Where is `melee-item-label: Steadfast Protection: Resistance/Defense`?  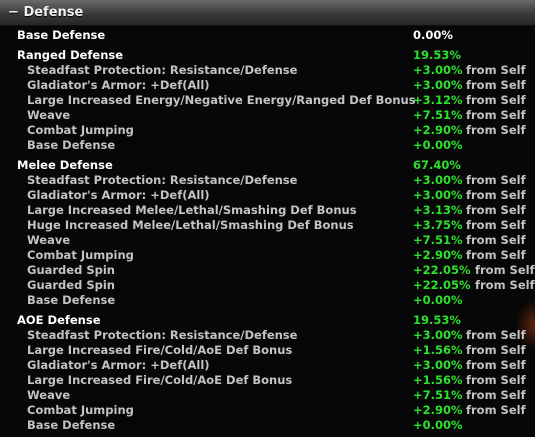 melee-item-label: Steadfast Protection: Resistance/Defense is located at coordinates (162, 180).